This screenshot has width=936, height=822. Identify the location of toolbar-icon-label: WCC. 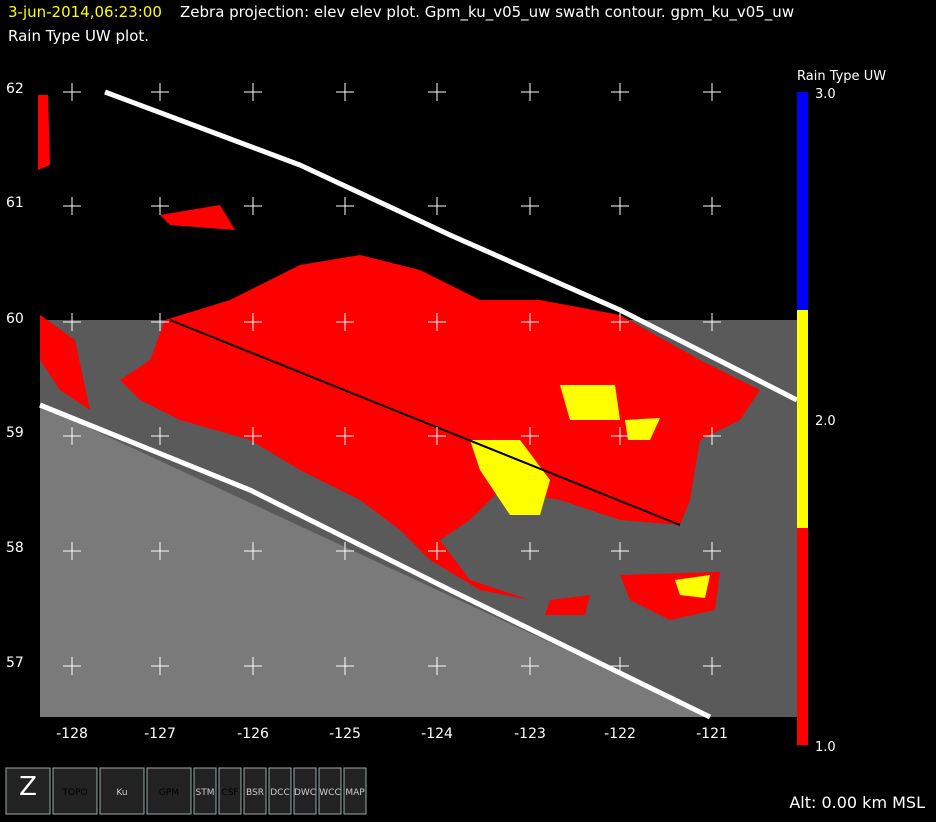
(329, 793).